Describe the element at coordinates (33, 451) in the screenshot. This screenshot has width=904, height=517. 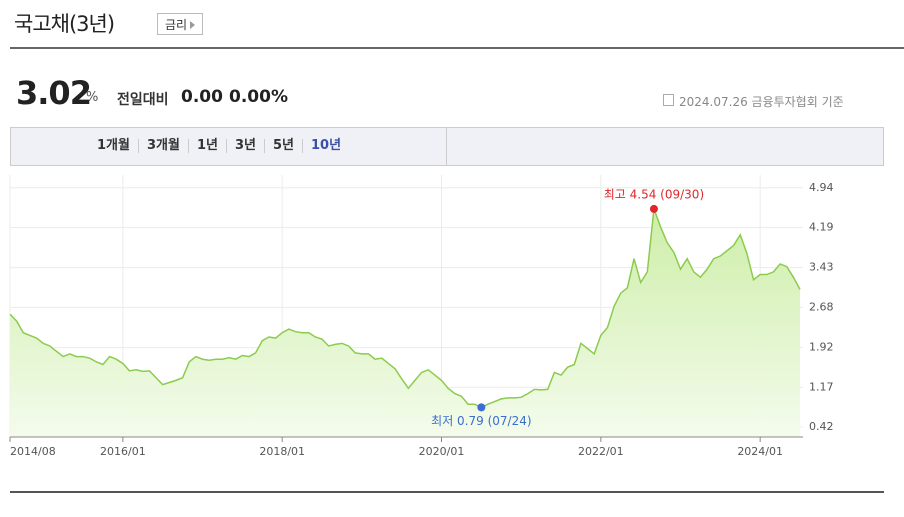
I see `x-tick-label: 2014/08` at that location.